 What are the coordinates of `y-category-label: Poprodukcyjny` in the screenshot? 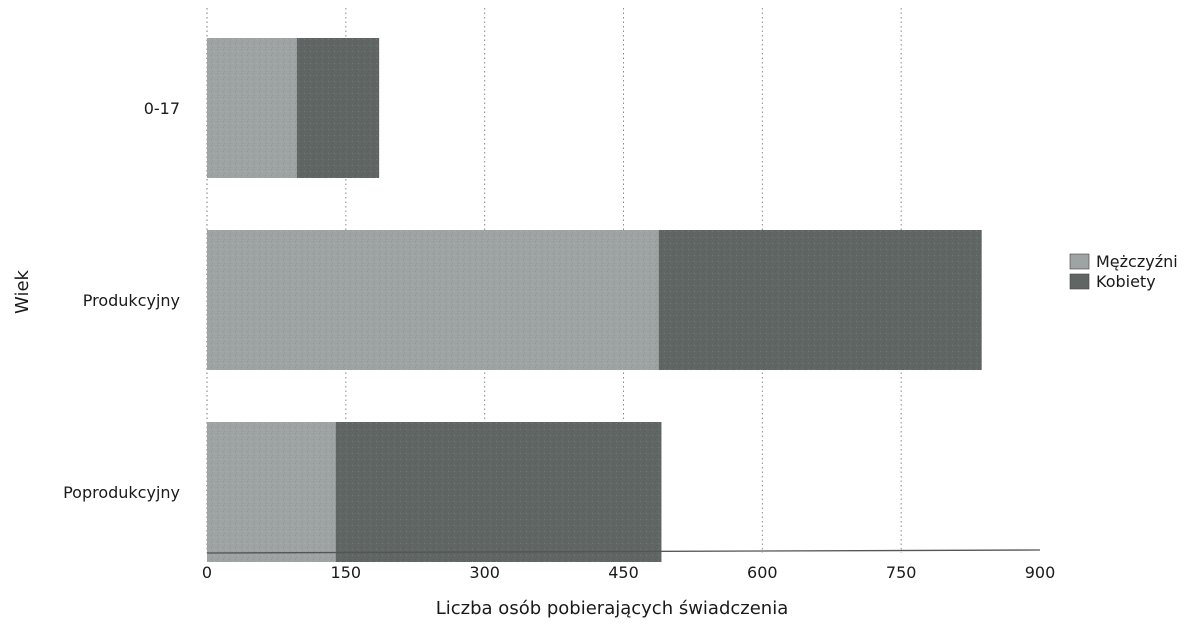 It's located at (121, 492).